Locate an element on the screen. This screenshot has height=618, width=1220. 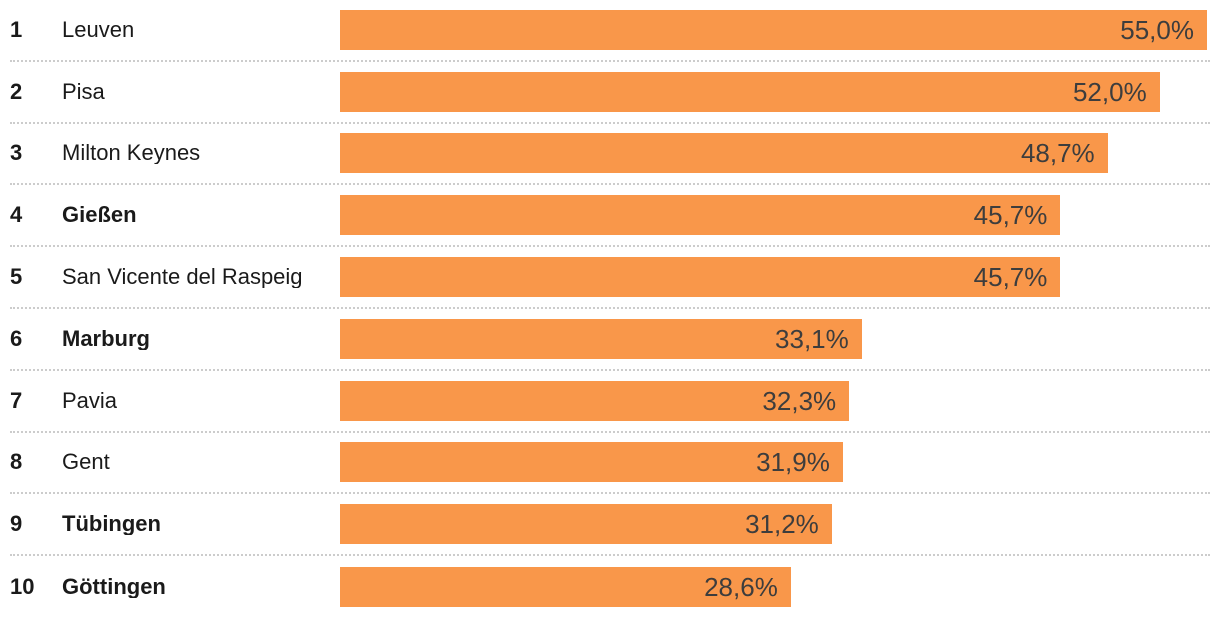
bar-value-label: 28,6% is located at coordinates (741, 587).